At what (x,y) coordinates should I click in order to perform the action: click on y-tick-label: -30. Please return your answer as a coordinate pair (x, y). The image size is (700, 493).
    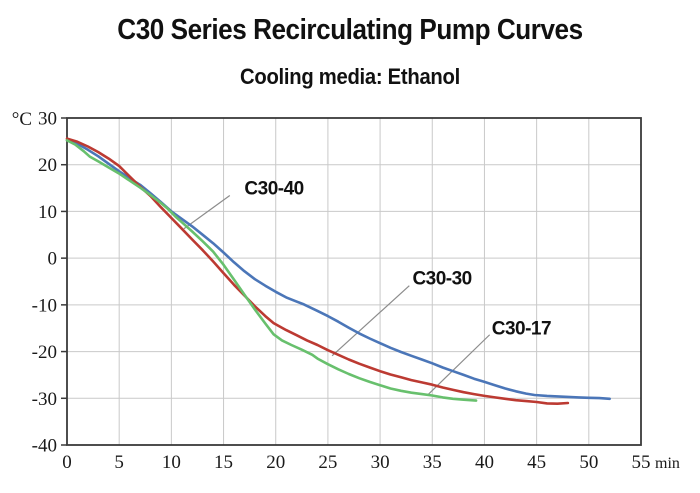
    Looking at the image, I should click on (44, 399).